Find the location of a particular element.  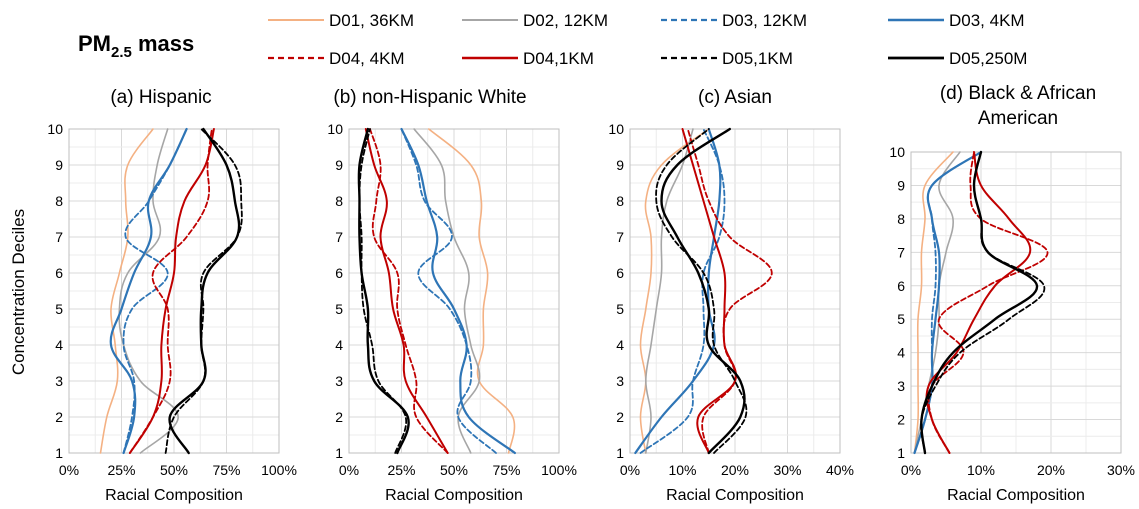

legend-item-d01-36km: D01, 36KM is located at coordinates (341, 20).